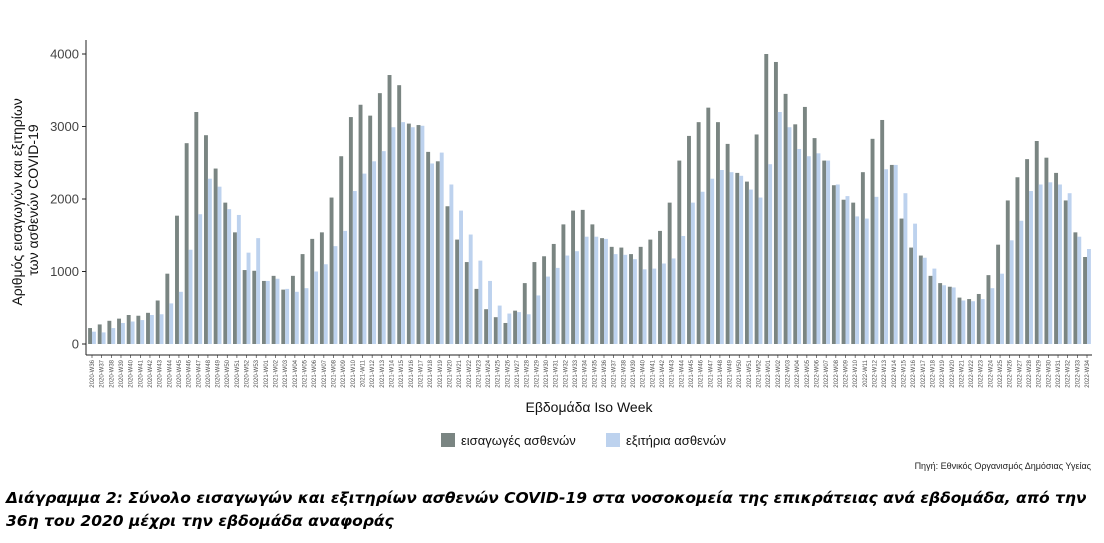 The width and height of the screenshot is (1104, 543). Describe the element at coordinates (33, 200) in the screenshot. I see `y-axis-title-line2: των ασθενών COVID-19` at that location.